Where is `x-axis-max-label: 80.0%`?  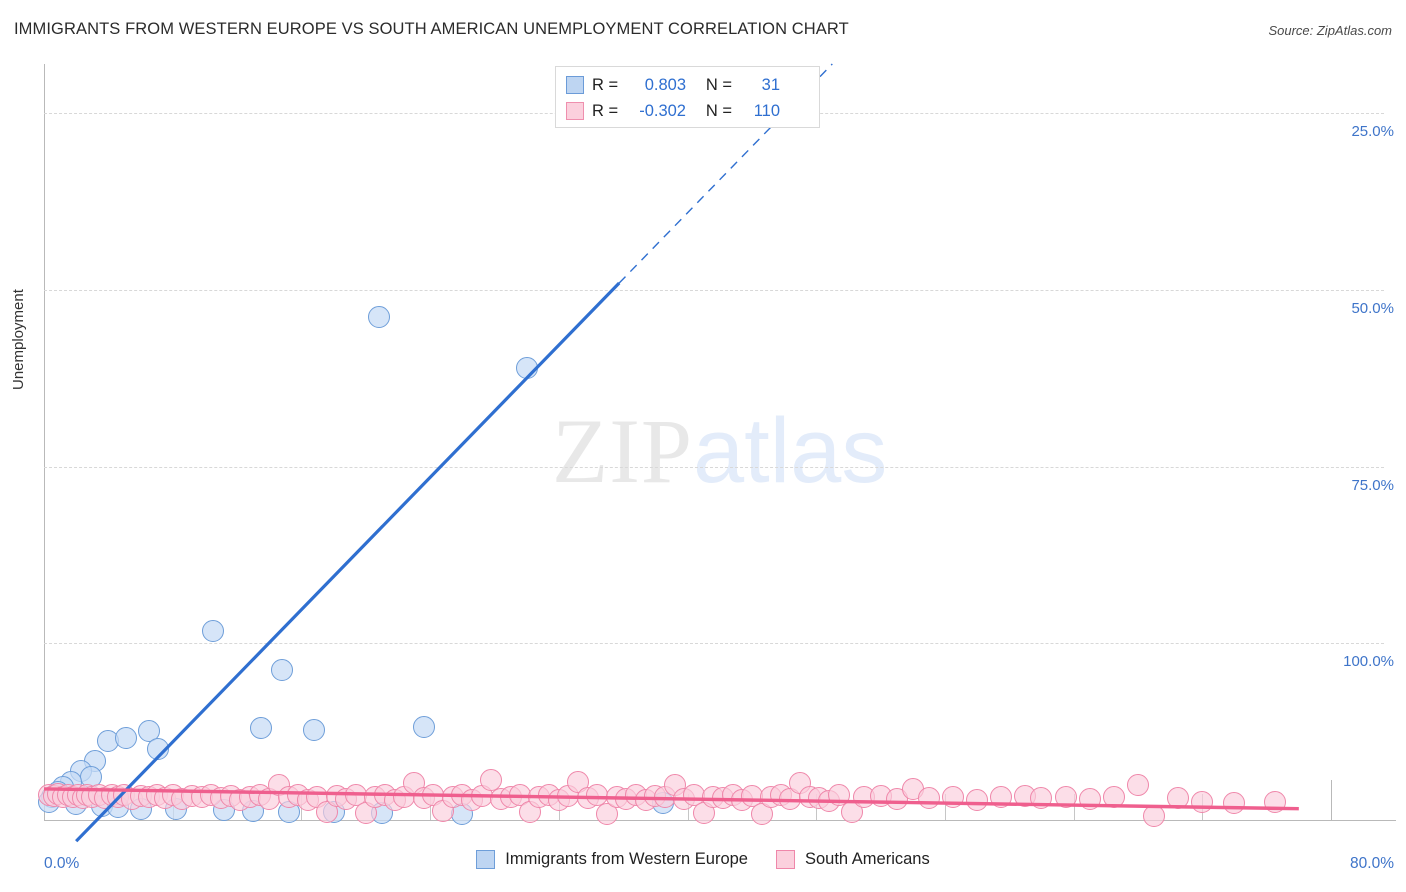 x-axis-max-label: 80.0% is located at coordinates (1372, 863).